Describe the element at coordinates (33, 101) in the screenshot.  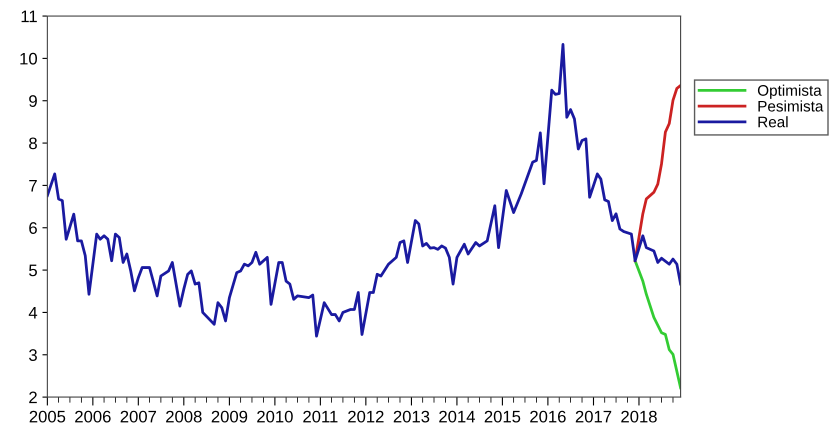
I see `y-tick-label: 9` at that location.